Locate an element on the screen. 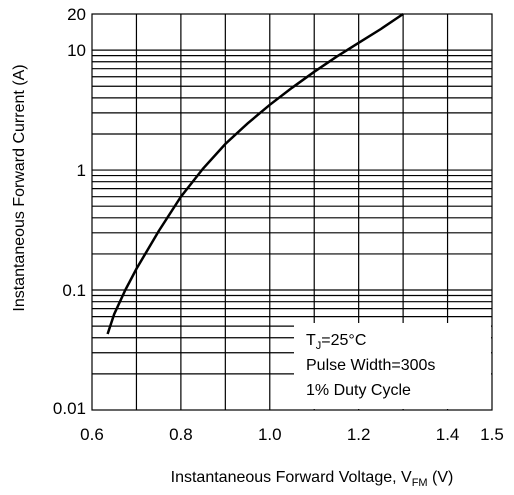 The width and height of the screenshot is (514, 495). y-tick-labels: 0.01 0.1 1 10 20 is located at coordinates (69, 211).